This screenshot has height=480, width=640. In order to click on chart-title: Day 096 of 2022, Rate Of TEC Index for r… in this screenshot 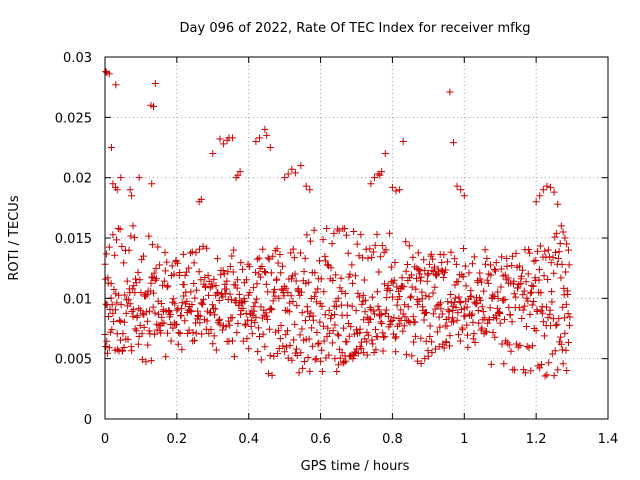, I will do `click(355, 28)`.